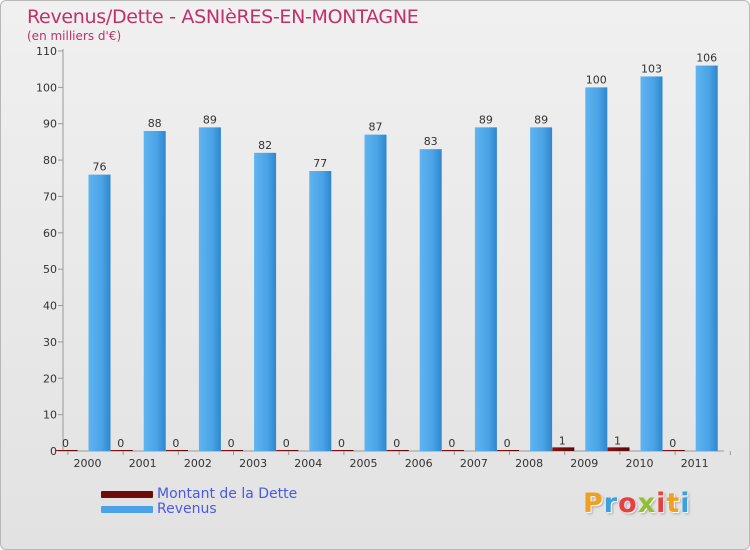 This screenshot has height=550, width=750. What do you see at coordinates (474, 463) in the screenshot?
I see `x-tick-label: 2007` at bounding box center [474, 463].